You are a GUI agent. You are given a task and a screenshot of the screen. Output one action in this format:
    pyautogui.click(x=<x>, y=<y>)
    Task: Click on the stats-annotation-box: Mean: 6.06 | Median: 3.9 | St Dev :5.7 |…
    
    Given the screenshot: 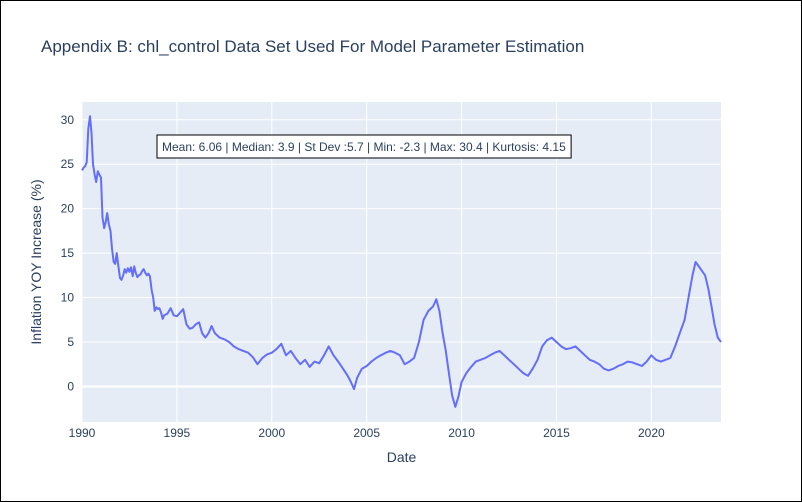 What is the action you would take?
    pyautogui.click(x=364, y=146)
    